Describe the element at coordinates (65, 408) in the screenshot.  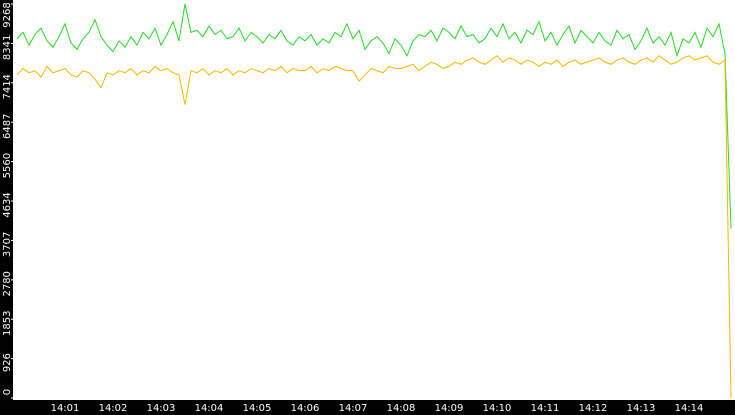
I see `x-tick-label: 14:01` at that location.